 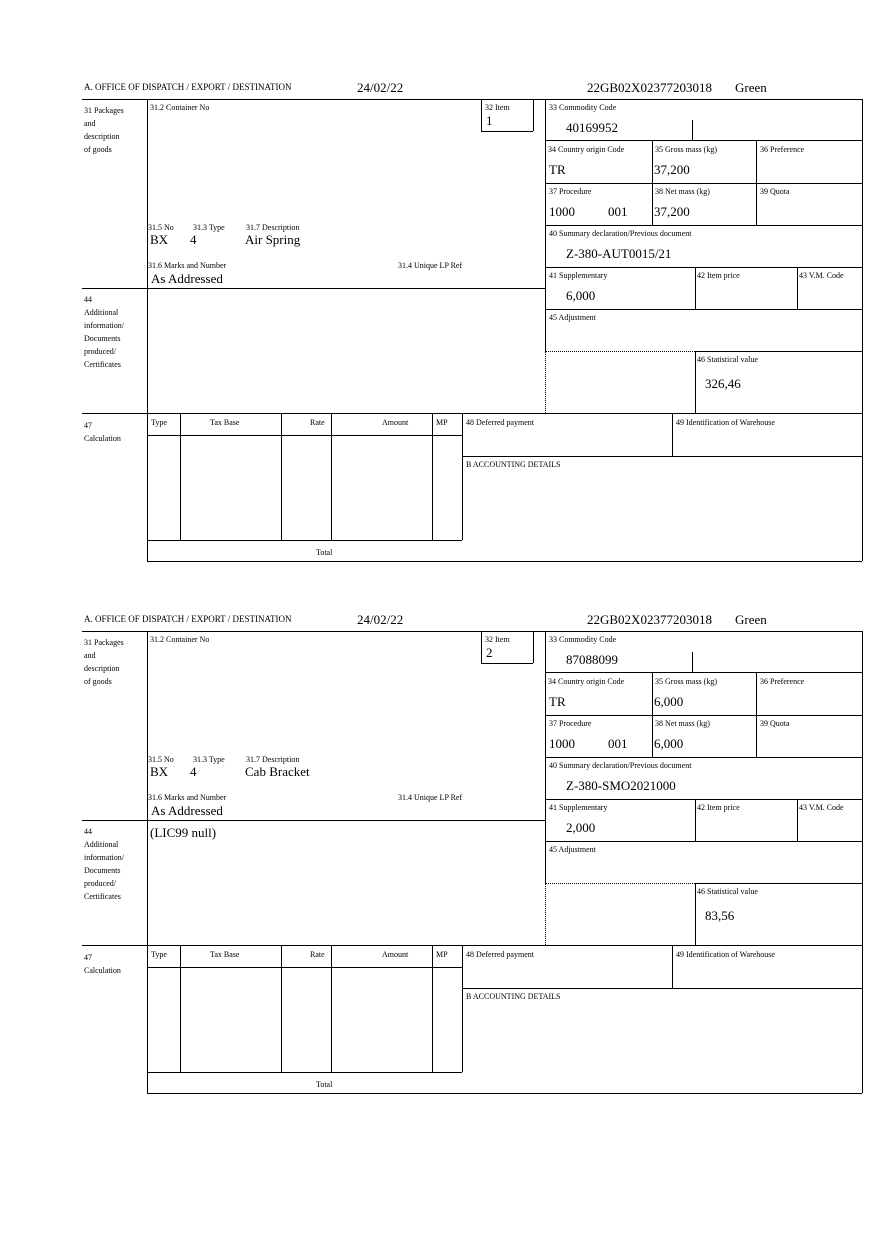 I want to click on item-label: 32 Item, so click(x=497, y=107).